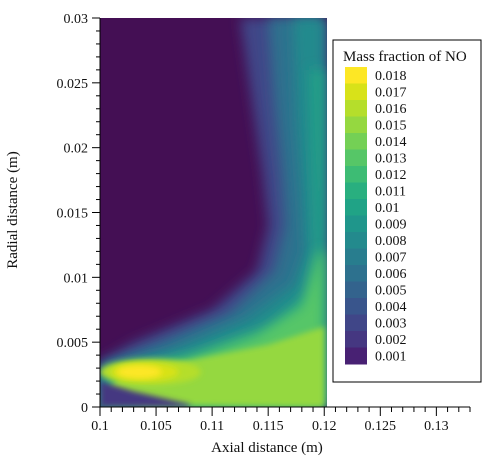  I want to click on y-tick-label: 0.02, so click(76, 149).